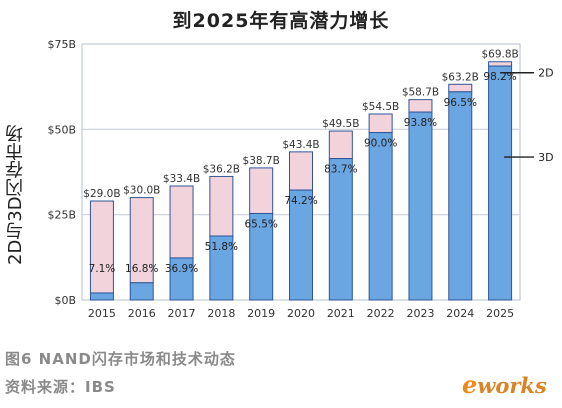 The image size is (562, 408). I want to click on x-tick-label: 2024, so click(460, 313).